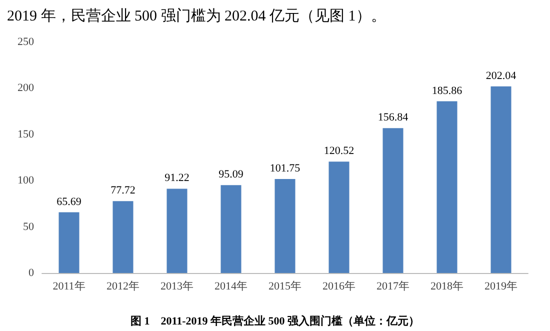 Image resolution: width=550 pixels, height=331 pixels. What do you see at coordinates (123, 286) in the screenshot?
I see `x-tick-label: 2012年` at bounding box center [123, 286].